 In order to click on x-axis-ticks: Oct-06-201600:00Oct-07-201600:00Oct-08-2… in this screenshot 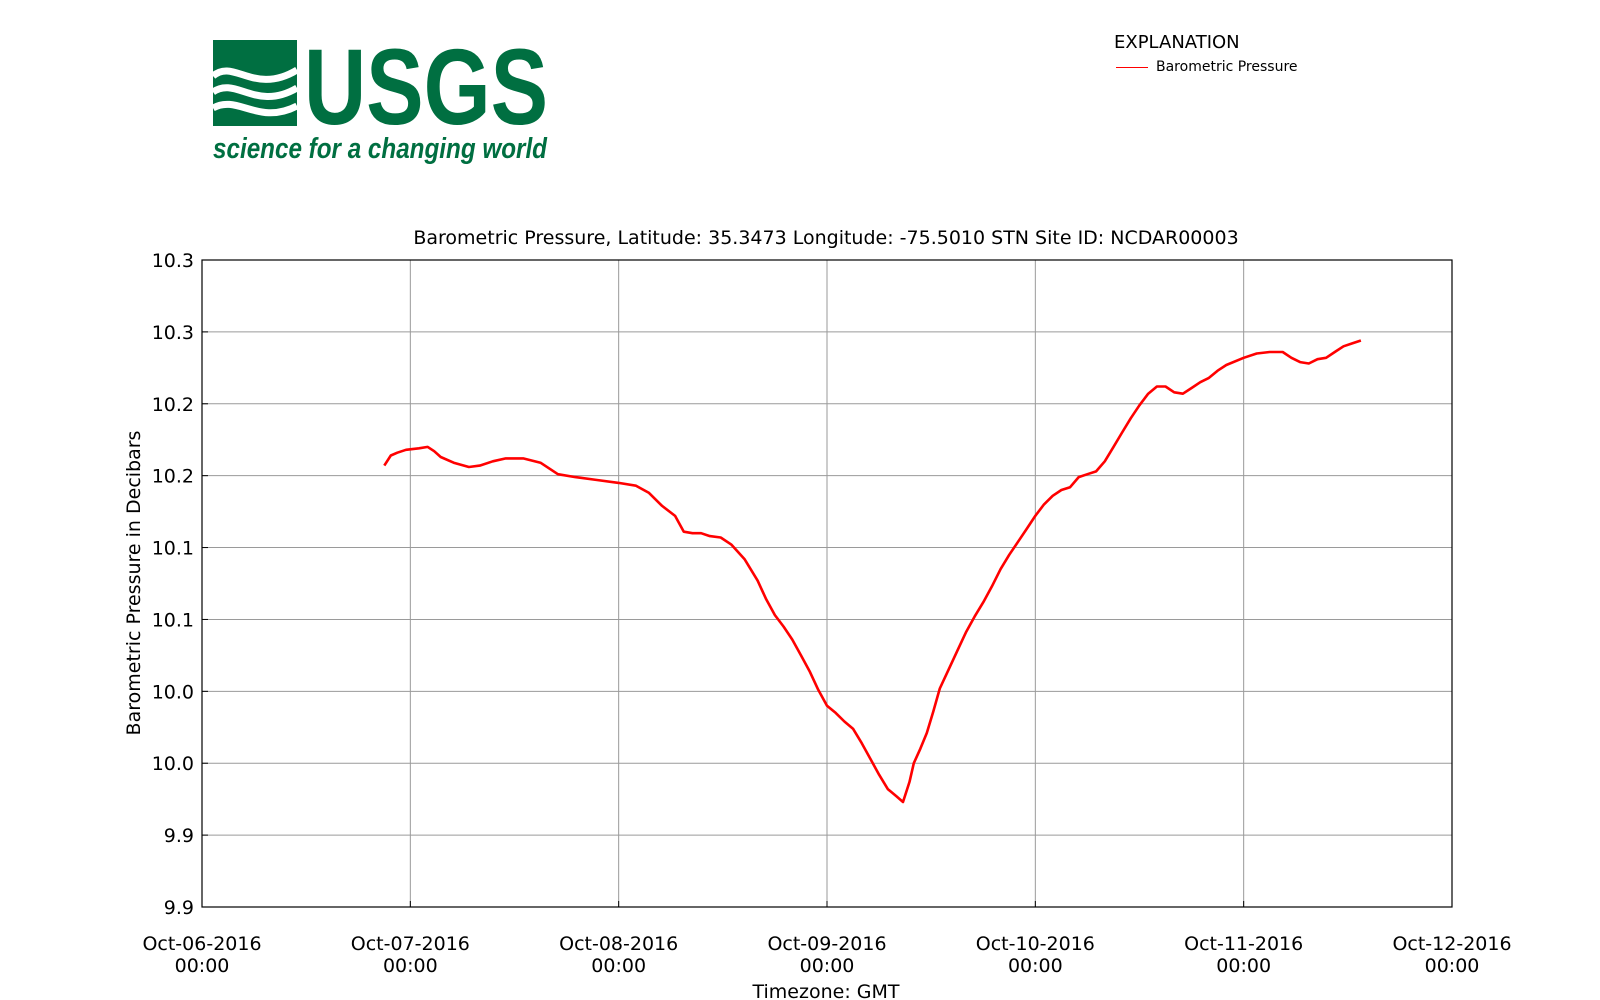, I will do `click(827, 939)`.